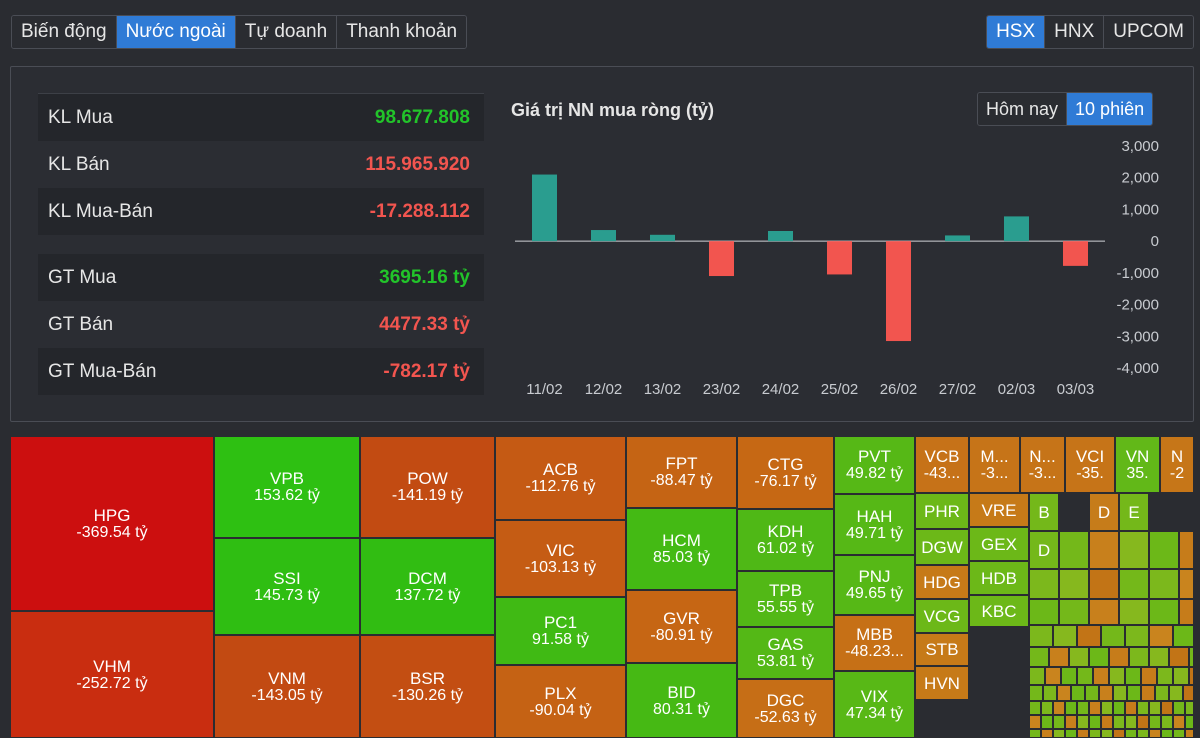 The height and width of the screenshot is (738, 1200). Describe the element at coordinates (1075, 32) in the screenshot. I see `exchange-button-hnx: HNX` at that location.